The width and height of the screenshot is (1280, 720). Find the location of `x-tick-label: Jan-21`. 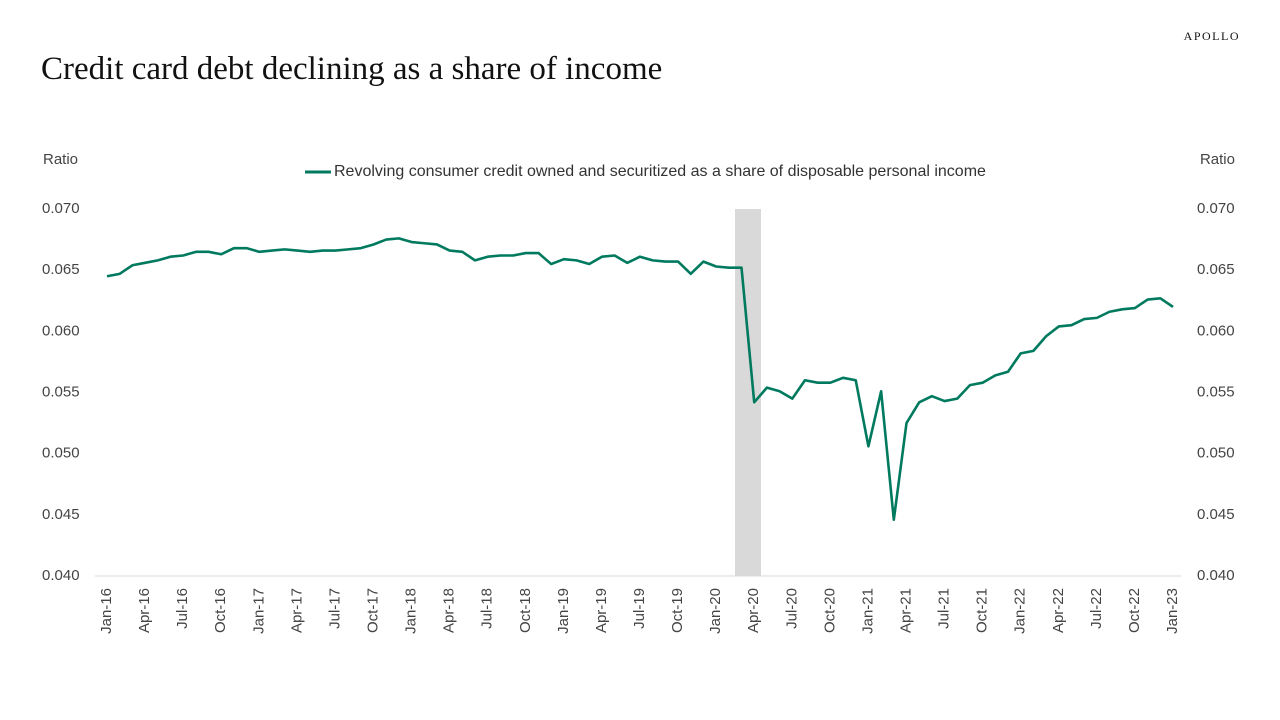

x-tick-label: Jan-21 is located at coordinates (867, 611).